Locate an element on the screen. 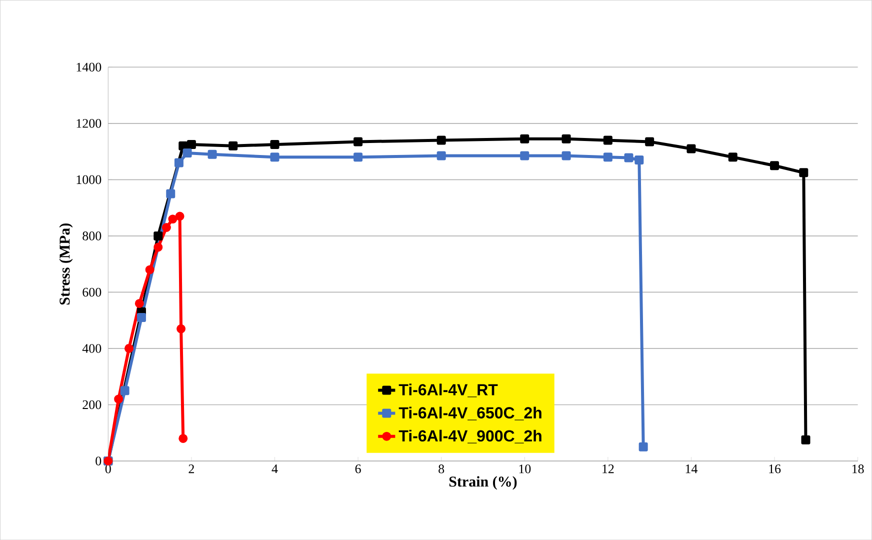  legend-label: Ti-6Al-4V_RT is located at coordinates (448, 391).